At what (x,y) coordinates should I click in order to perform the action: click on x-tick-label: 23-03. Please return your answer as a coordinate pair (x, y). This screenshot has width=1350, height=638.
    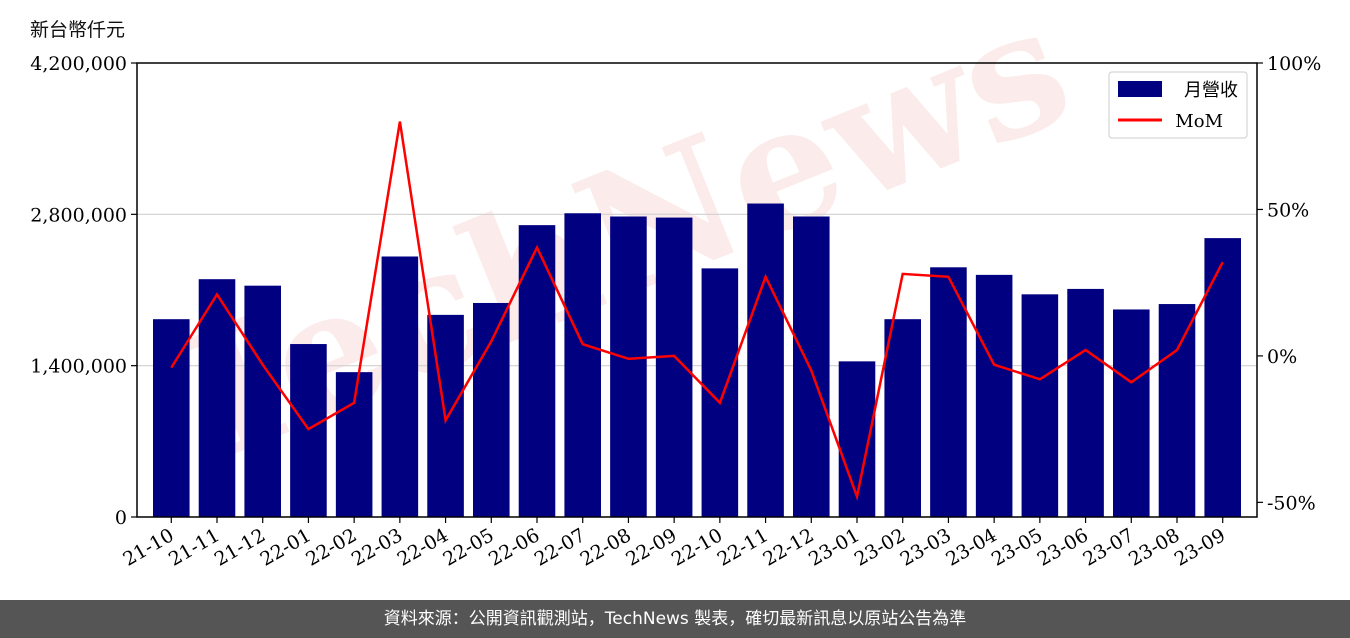
    Looking at the image, I should click on (925, 547).